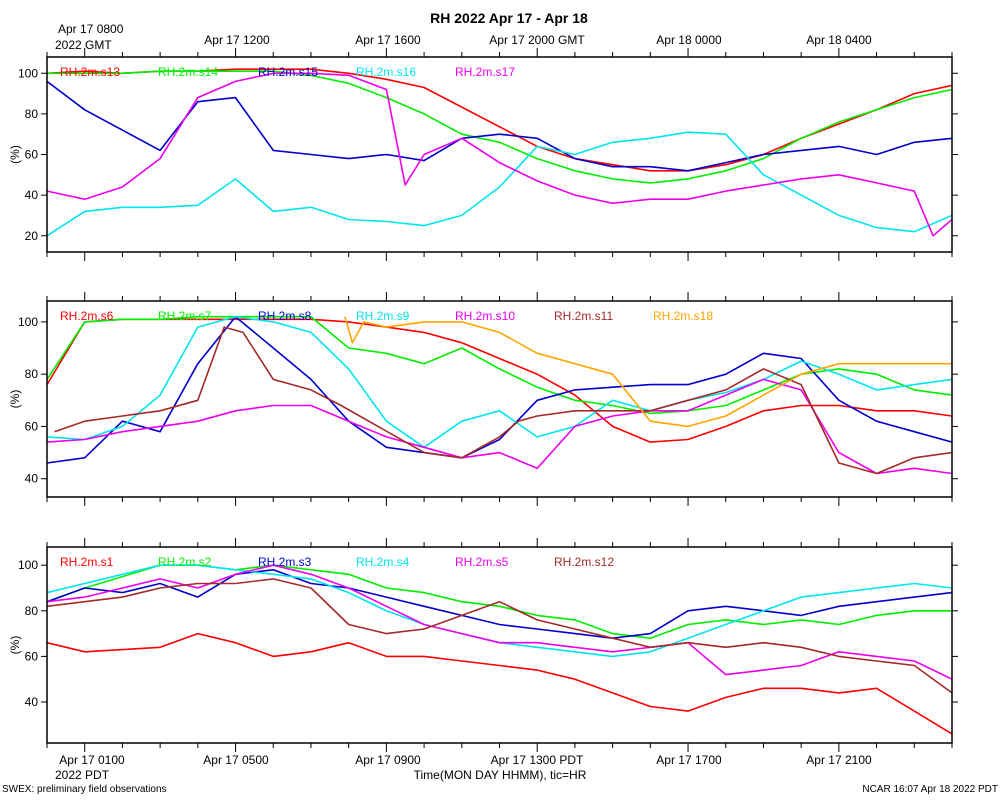 The width and height of the screenshot is (1000, 800). What do you see at coordinates (388, 760) in the screenshot?
I see `bottom-axis-label-2: Apr 17 0900` at bounding box center [388, 760].